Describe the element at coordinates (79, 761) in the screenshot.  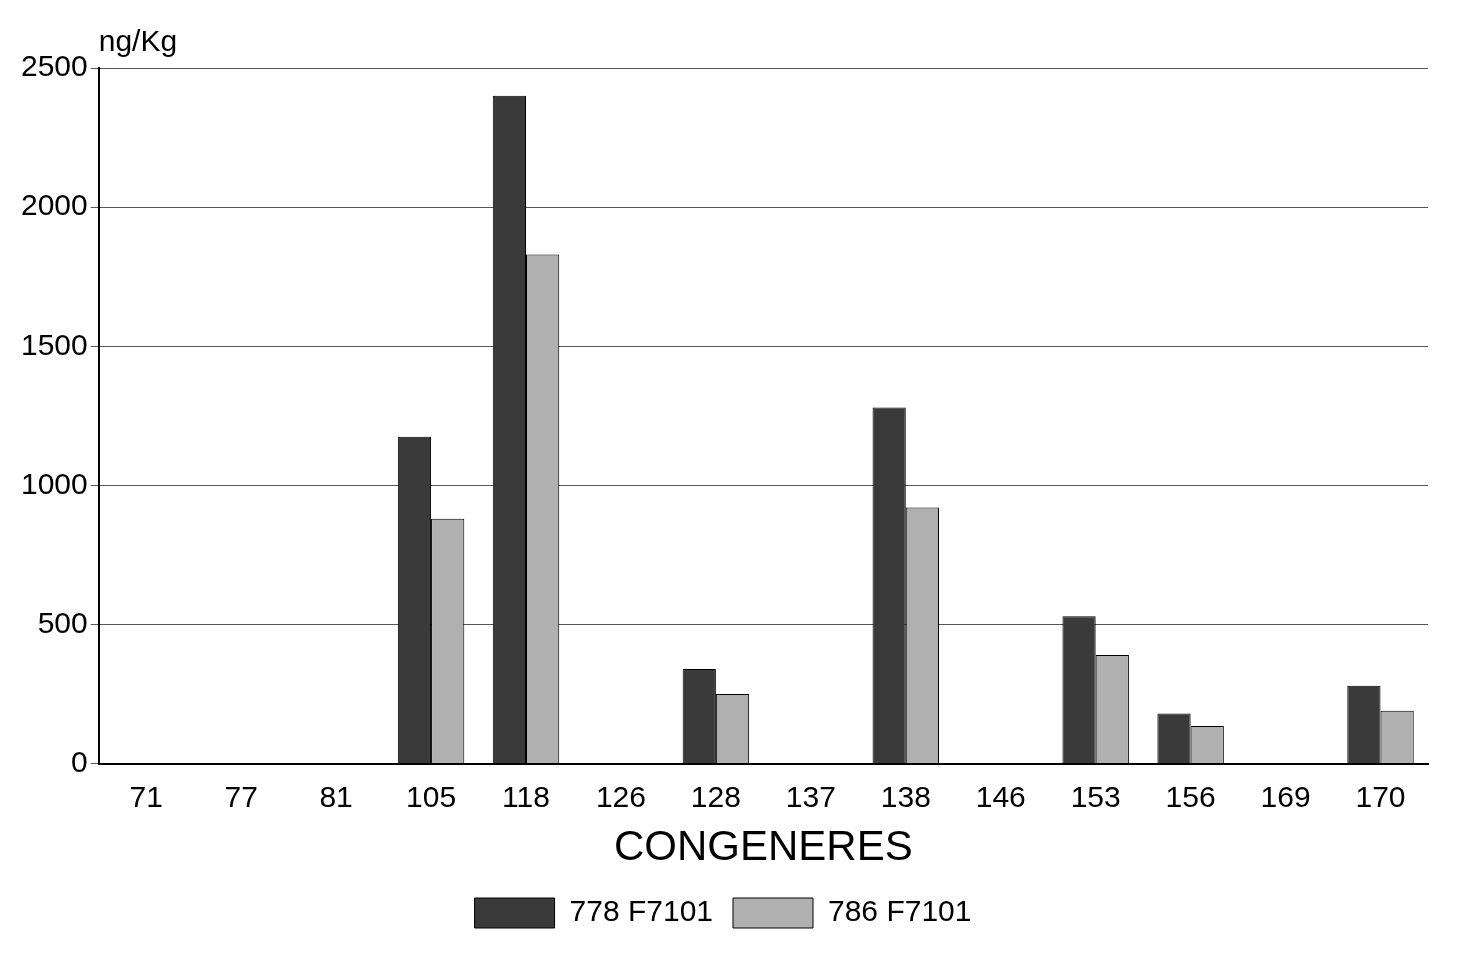
I see `y-tick-label: 0` at that location.